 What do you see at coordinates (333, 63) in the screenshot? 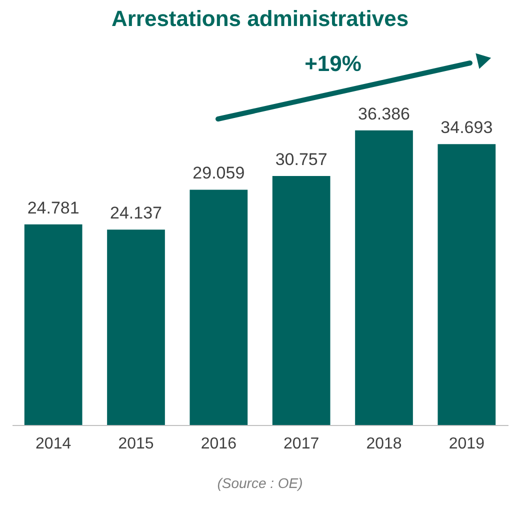
I see `text: +19%` at bounding box center [333, 63].